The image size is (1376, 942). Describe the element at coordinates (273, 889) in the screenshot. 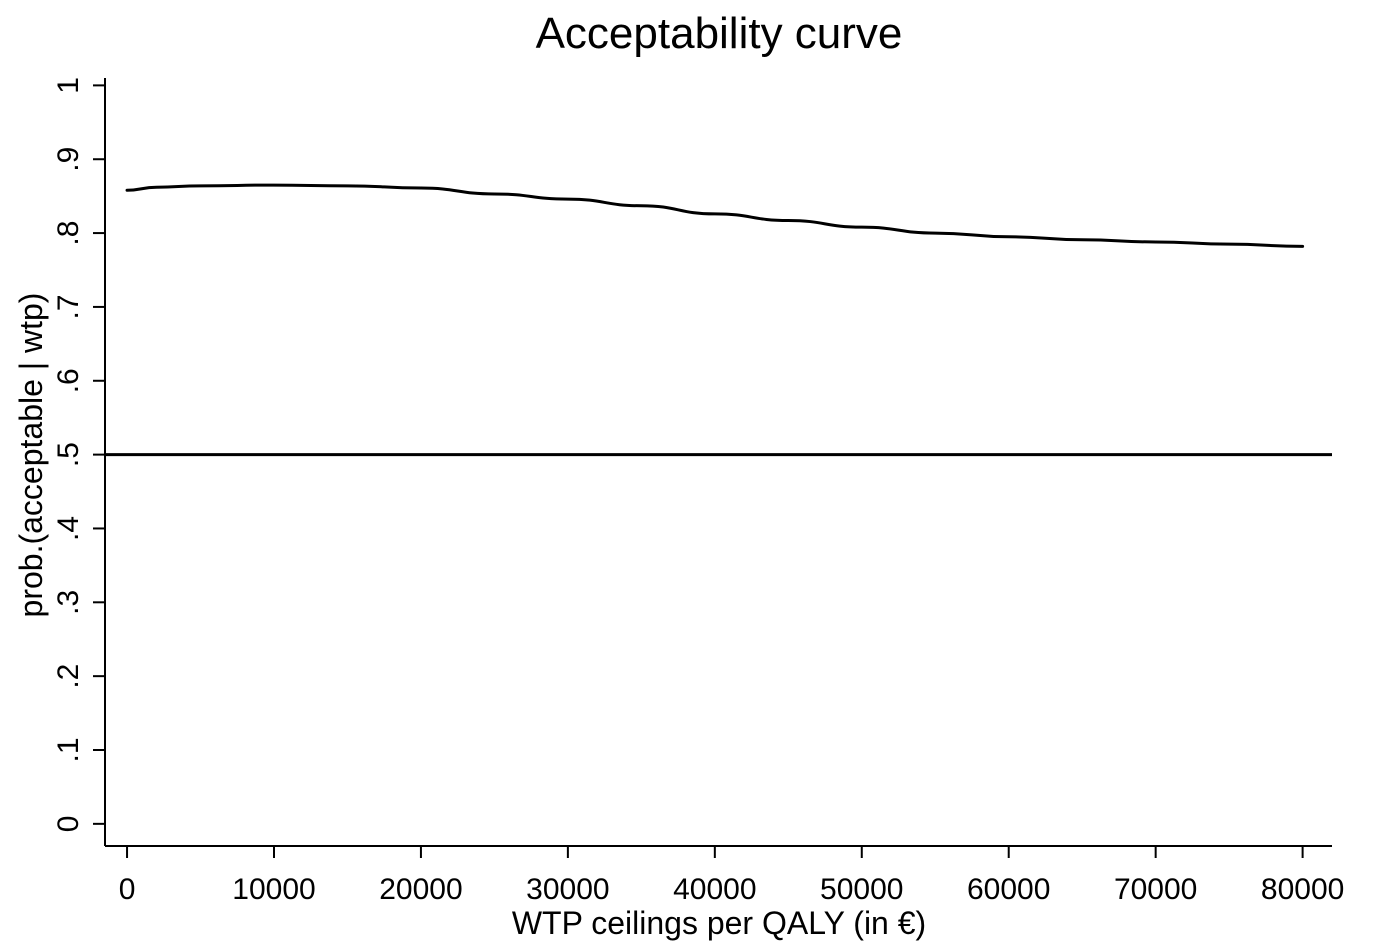

I see `x-tick-label: 10000` at that location.